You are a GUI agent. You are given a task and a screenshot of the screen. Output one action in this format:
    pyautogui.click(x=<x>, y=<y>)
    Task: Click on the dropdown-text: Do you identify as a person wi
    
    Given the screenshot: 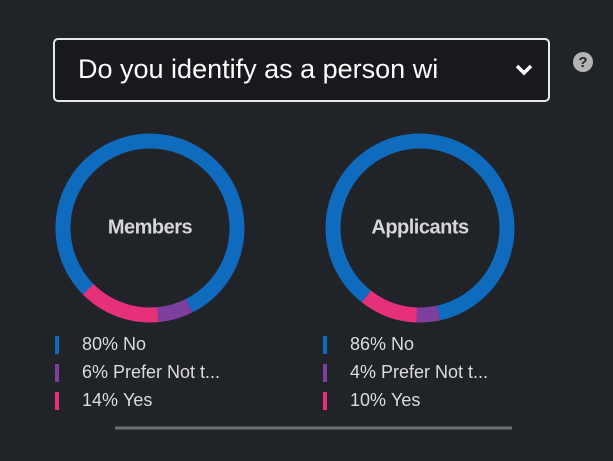 What is the action you would take?
    pyautogui.click(x=258, y=69)
    